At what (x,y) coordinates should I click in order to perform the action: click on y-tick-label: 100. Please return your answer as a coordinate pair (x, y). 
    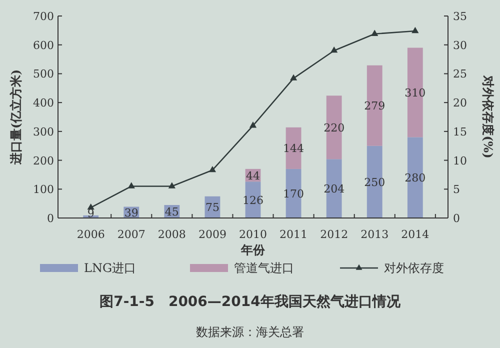
    Looking at the image, I should click on (43, 189).